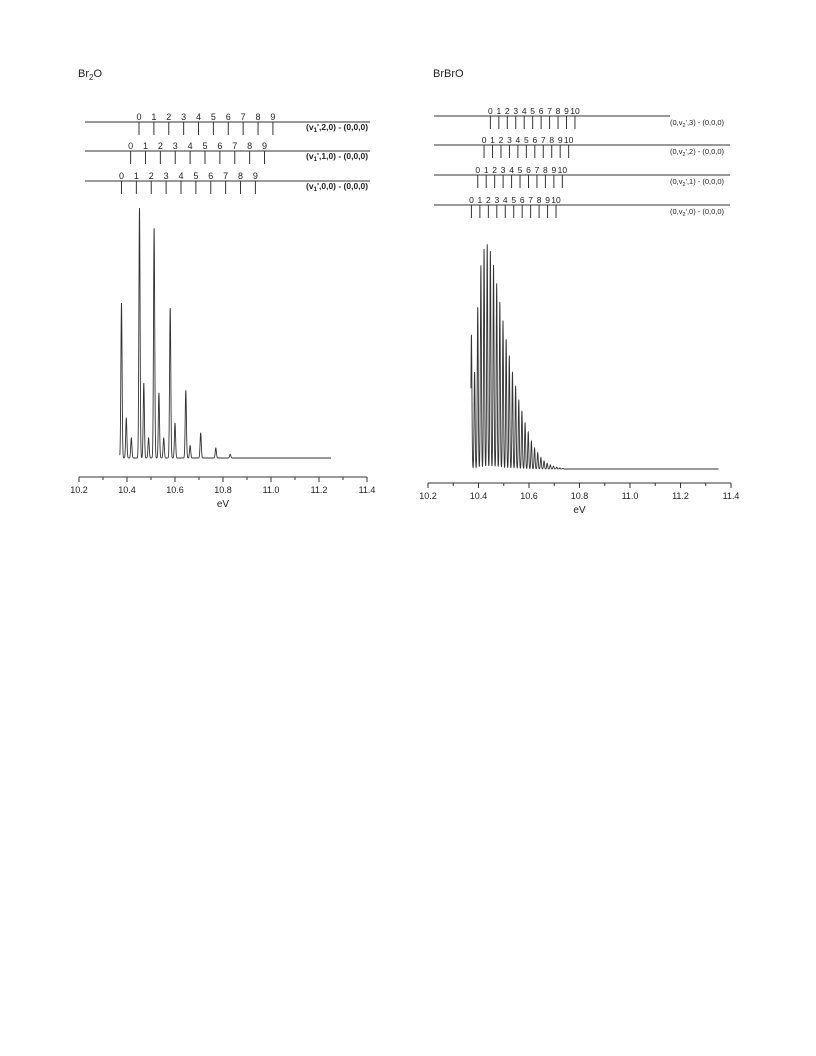 Image resolution: width=816 pixels, height=1056 pixels. I want to click on progression-label: (0,v2',2) - (0,0,0), so click(697, 152).